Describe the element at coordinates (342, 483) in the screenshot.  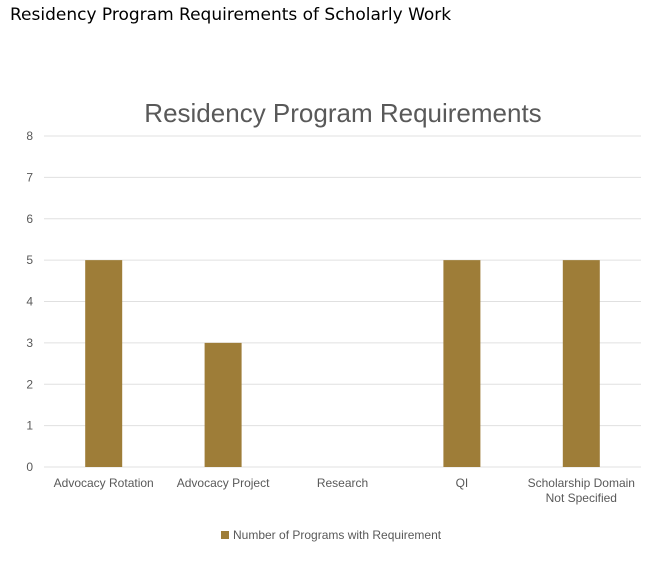
I see `x-tick-label: Research` at that location.